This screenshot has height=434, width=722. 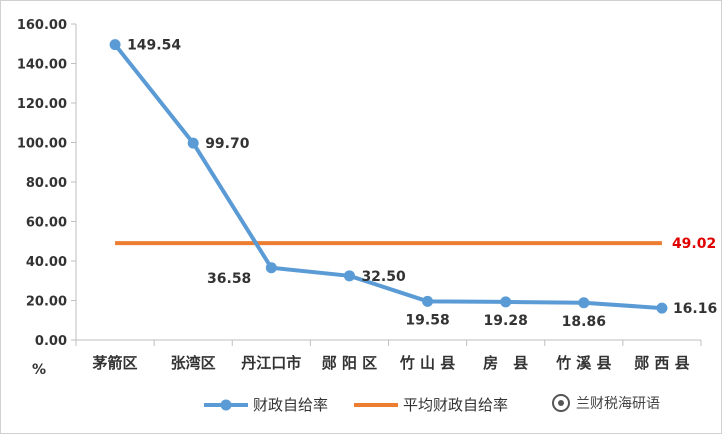 I want to click on watermark: 兰财税海研语, so click(x=606, y=403).